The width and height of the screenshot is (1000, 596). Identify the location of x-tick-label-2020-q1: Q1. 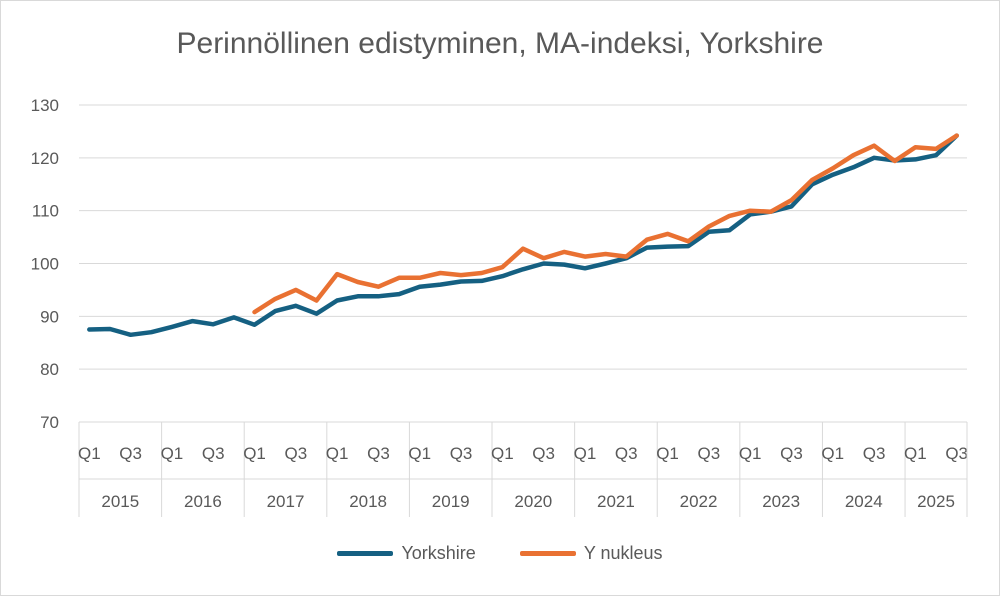
(502, 453).